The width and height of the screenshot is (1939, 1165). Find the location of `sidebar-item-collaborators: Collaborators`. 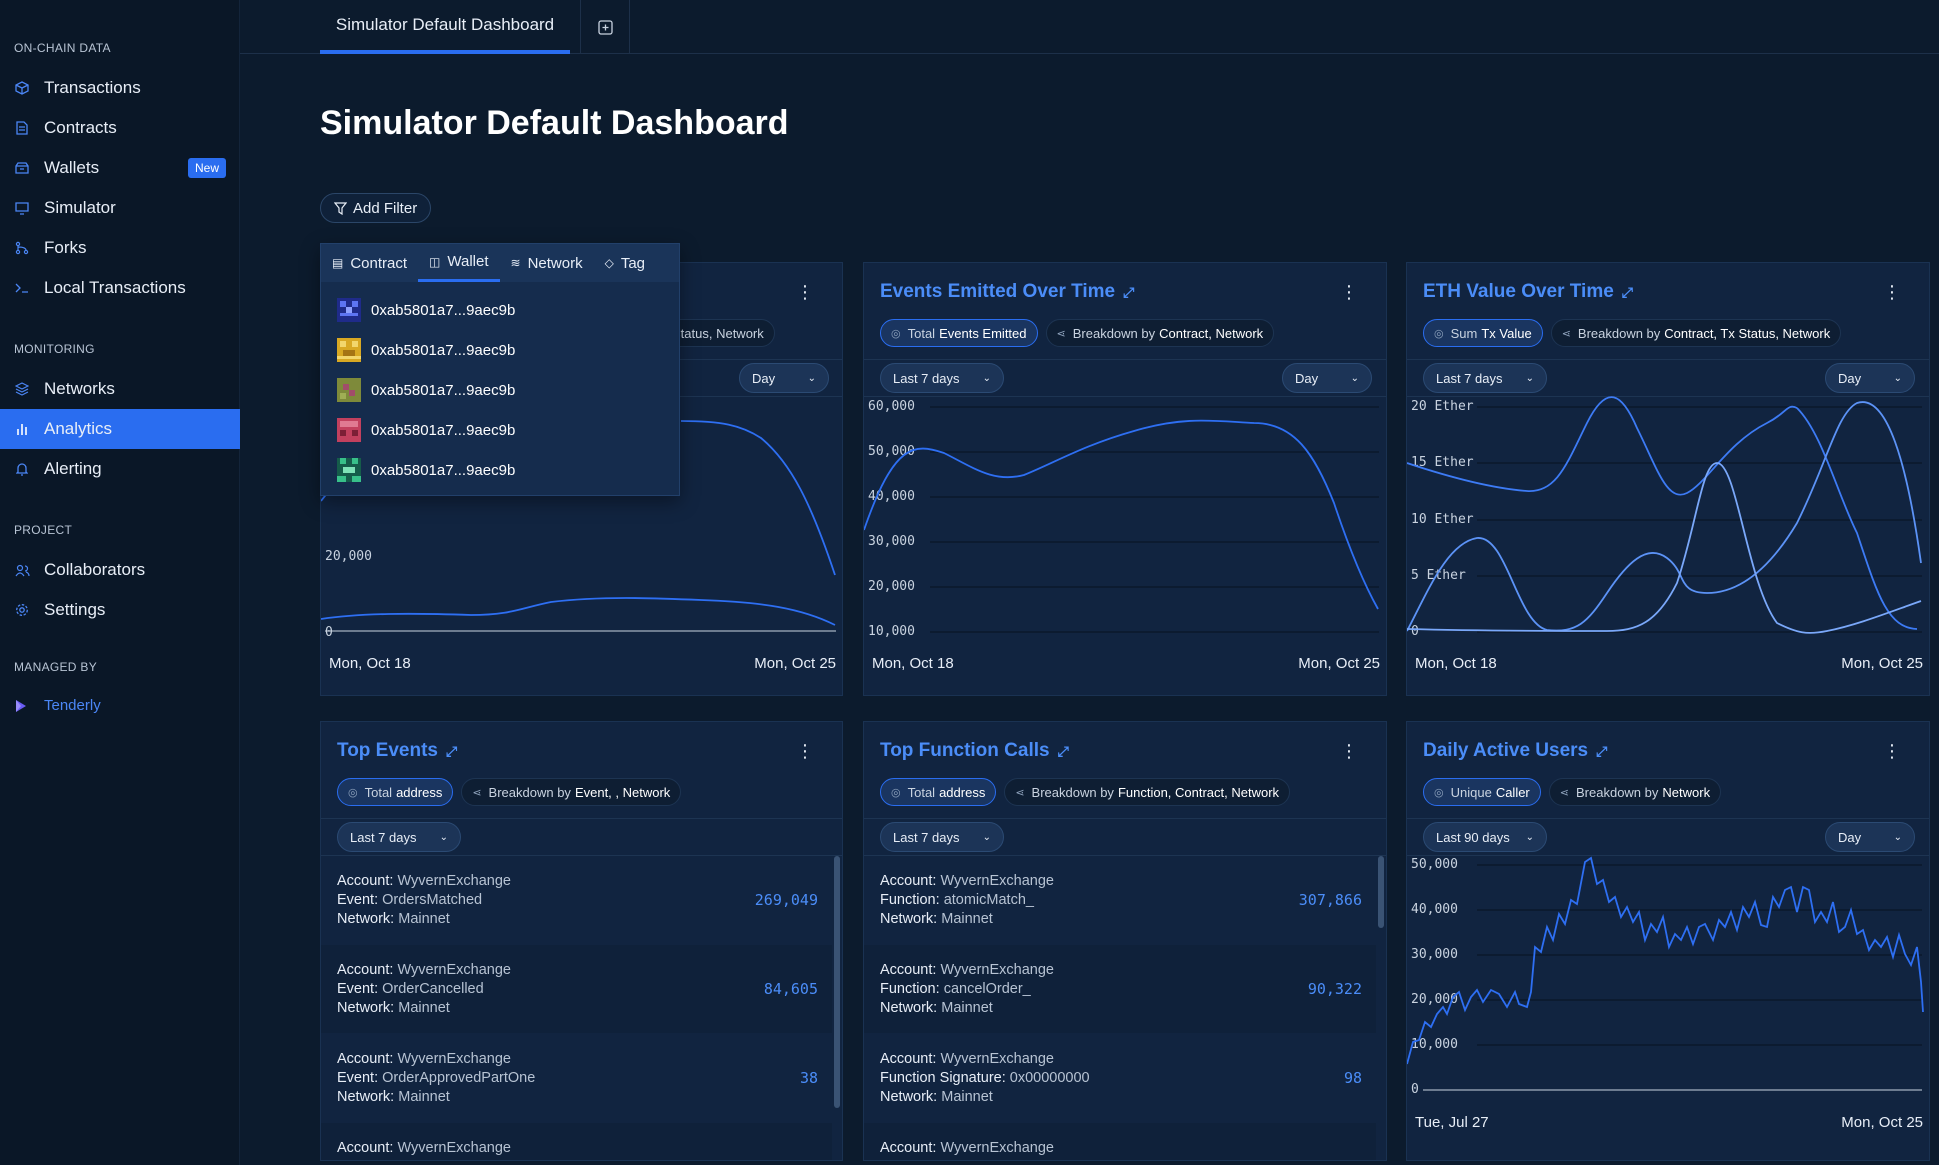

sidebar-item-collaborators: Collaborators is located at coordinates (120, 570).